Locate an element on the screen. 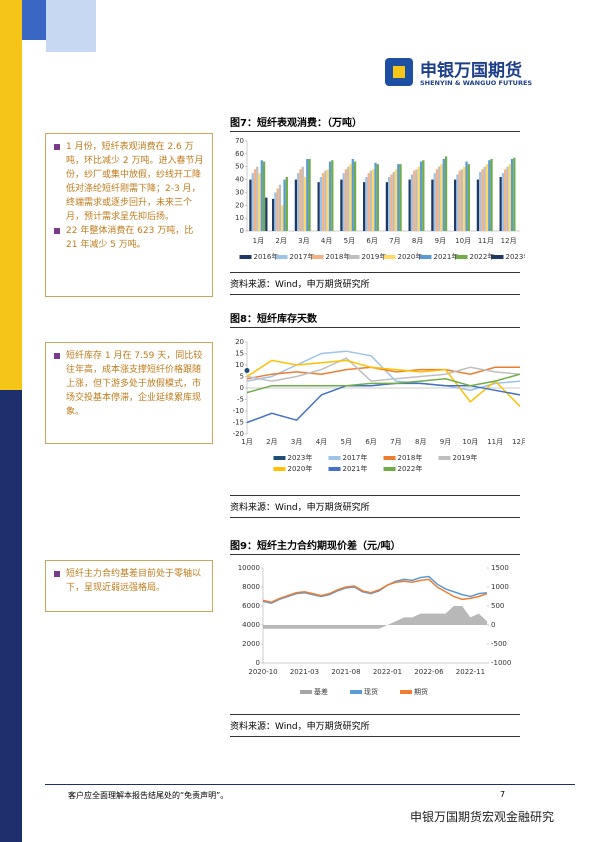 Image resolution: width=595 pixels, height=842 pixels. y2-tick-label: 0 is located at coordinates (493, 625).